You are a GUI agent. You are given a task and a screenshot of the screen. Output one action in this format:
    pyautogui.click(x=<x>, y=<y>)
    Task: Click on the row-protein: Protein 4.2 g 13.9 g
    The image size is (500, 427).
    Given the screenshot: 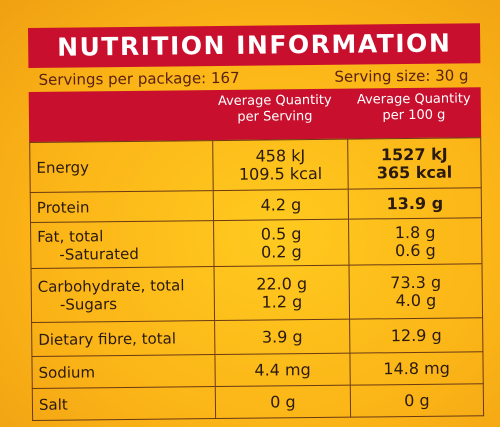 What is the action you would take?
    pyautogui.click(x=256, y=205)
    